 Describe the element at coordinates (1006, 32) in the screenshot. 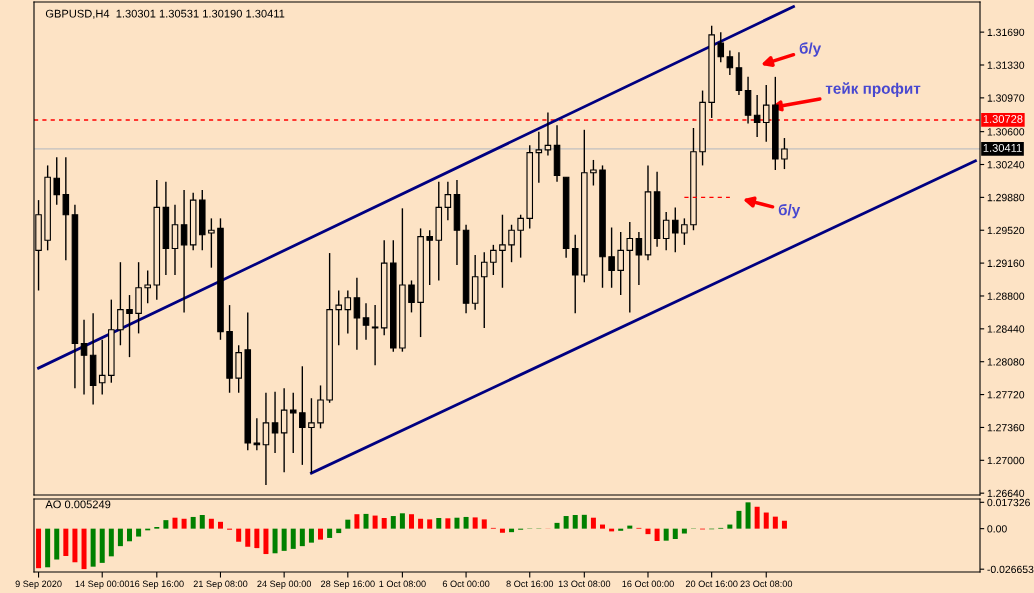

I see `y-tick-label: 1.31690` at that location.